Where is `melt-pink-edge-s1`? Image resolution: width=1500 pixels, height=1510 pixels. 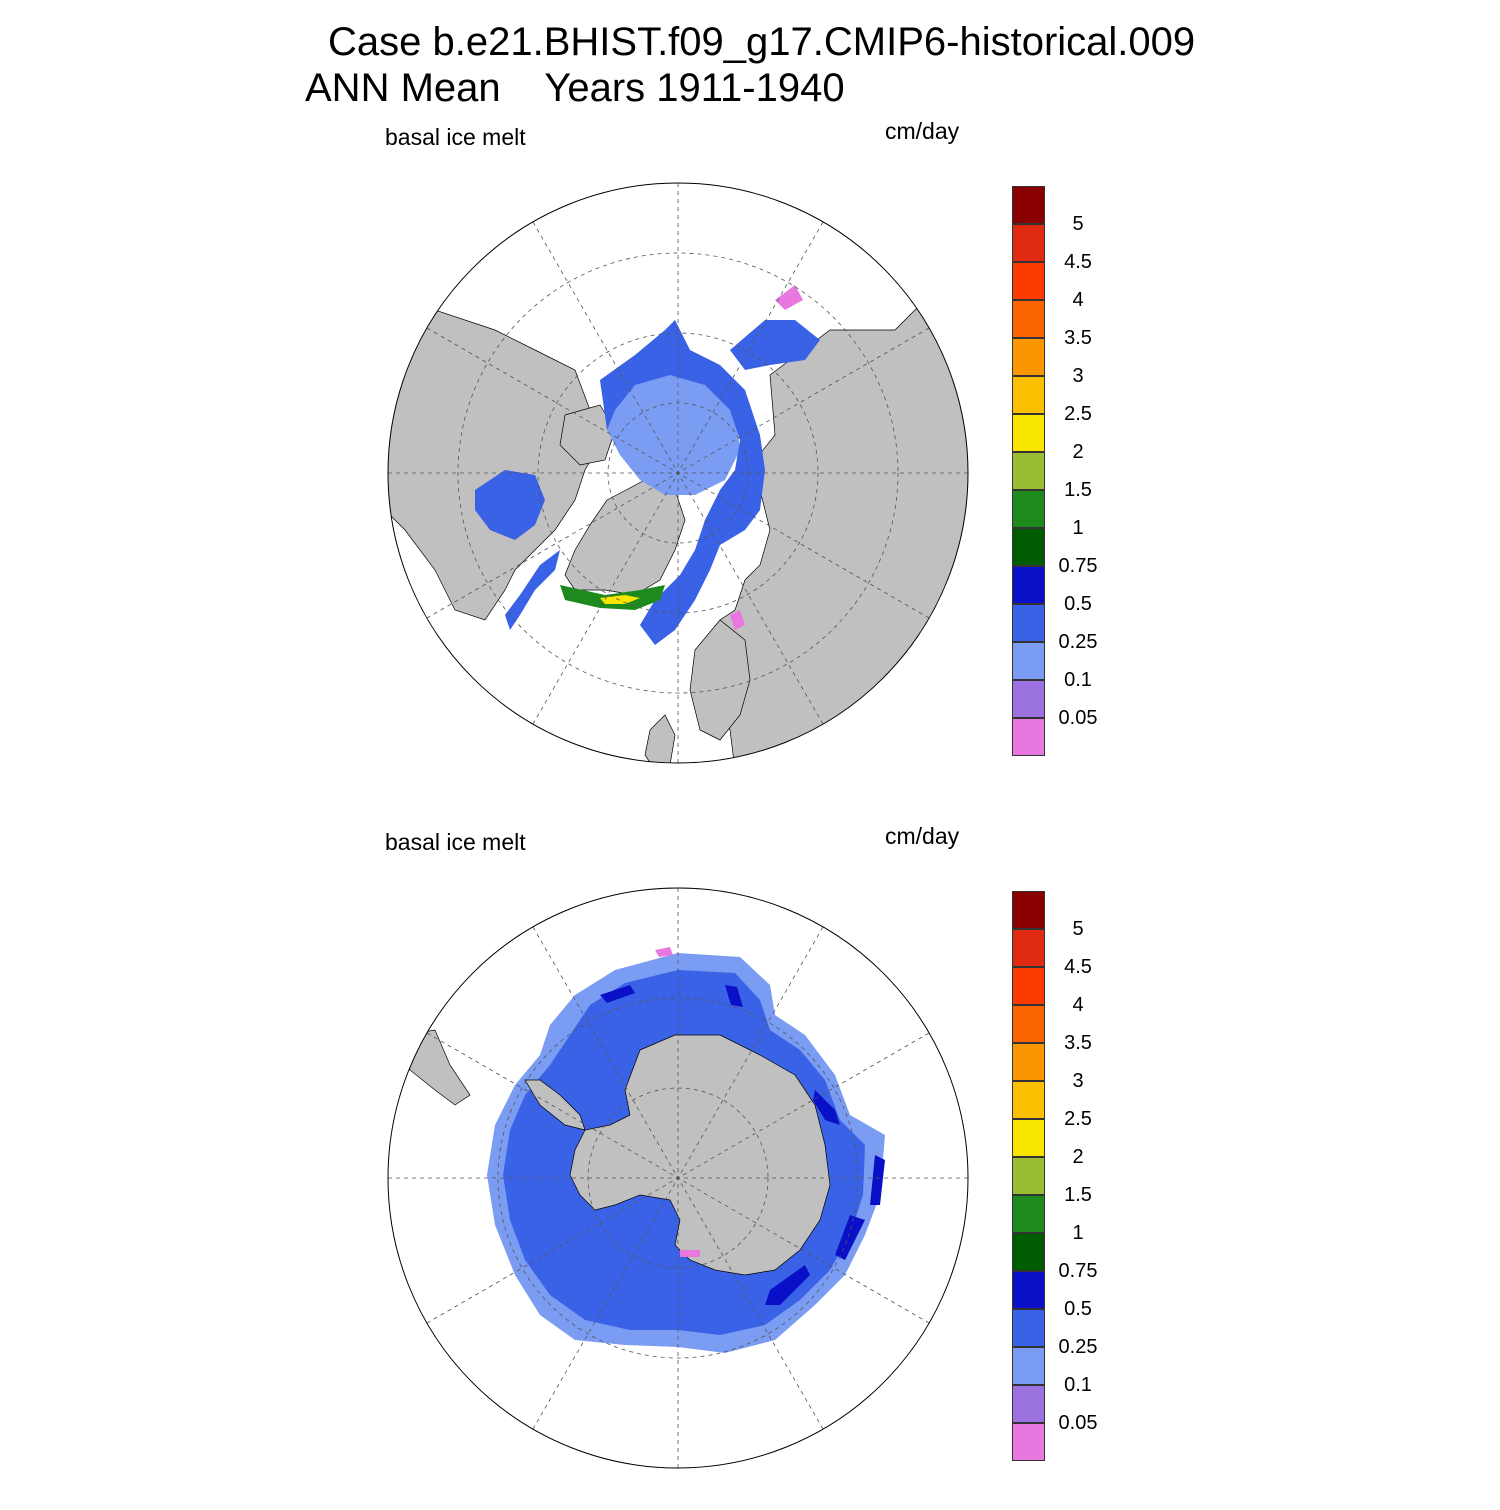
melt-pink-edge-s1 is located at coordinates (664, 952).